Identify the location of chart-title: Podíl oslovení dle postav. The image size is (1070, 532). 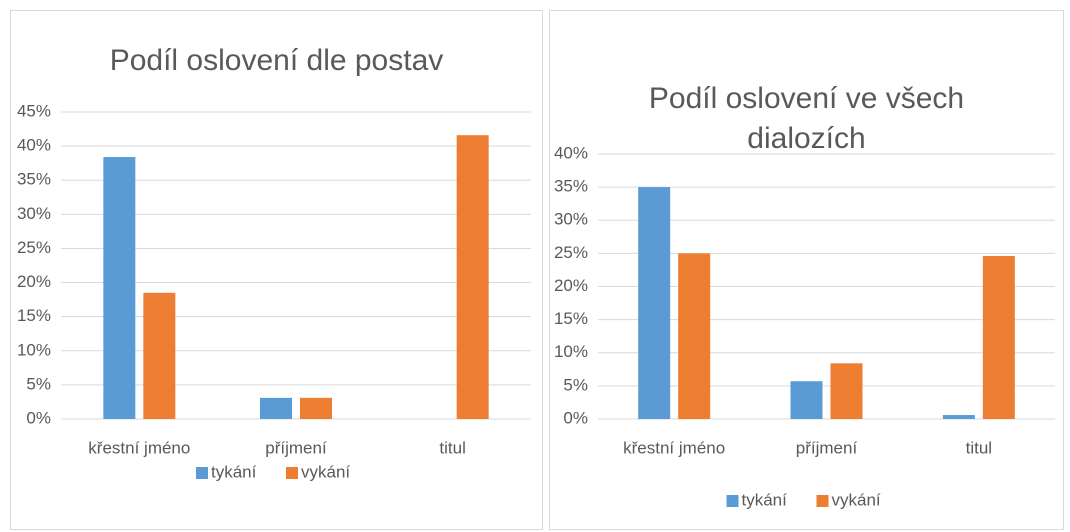
(276, 60).